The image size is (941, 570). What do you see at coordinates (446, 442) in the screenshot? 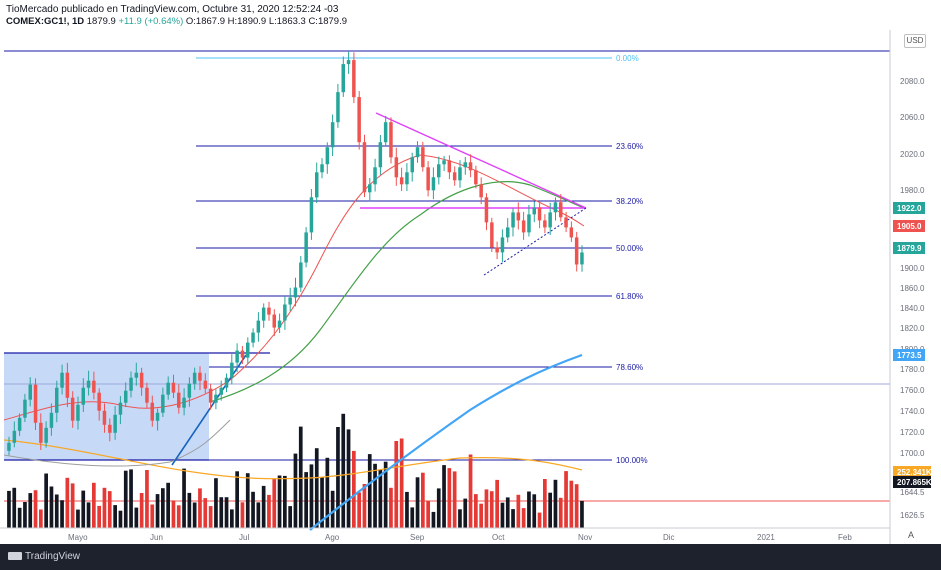
I see `sma-slow-line` at bounding box center [446, 442].